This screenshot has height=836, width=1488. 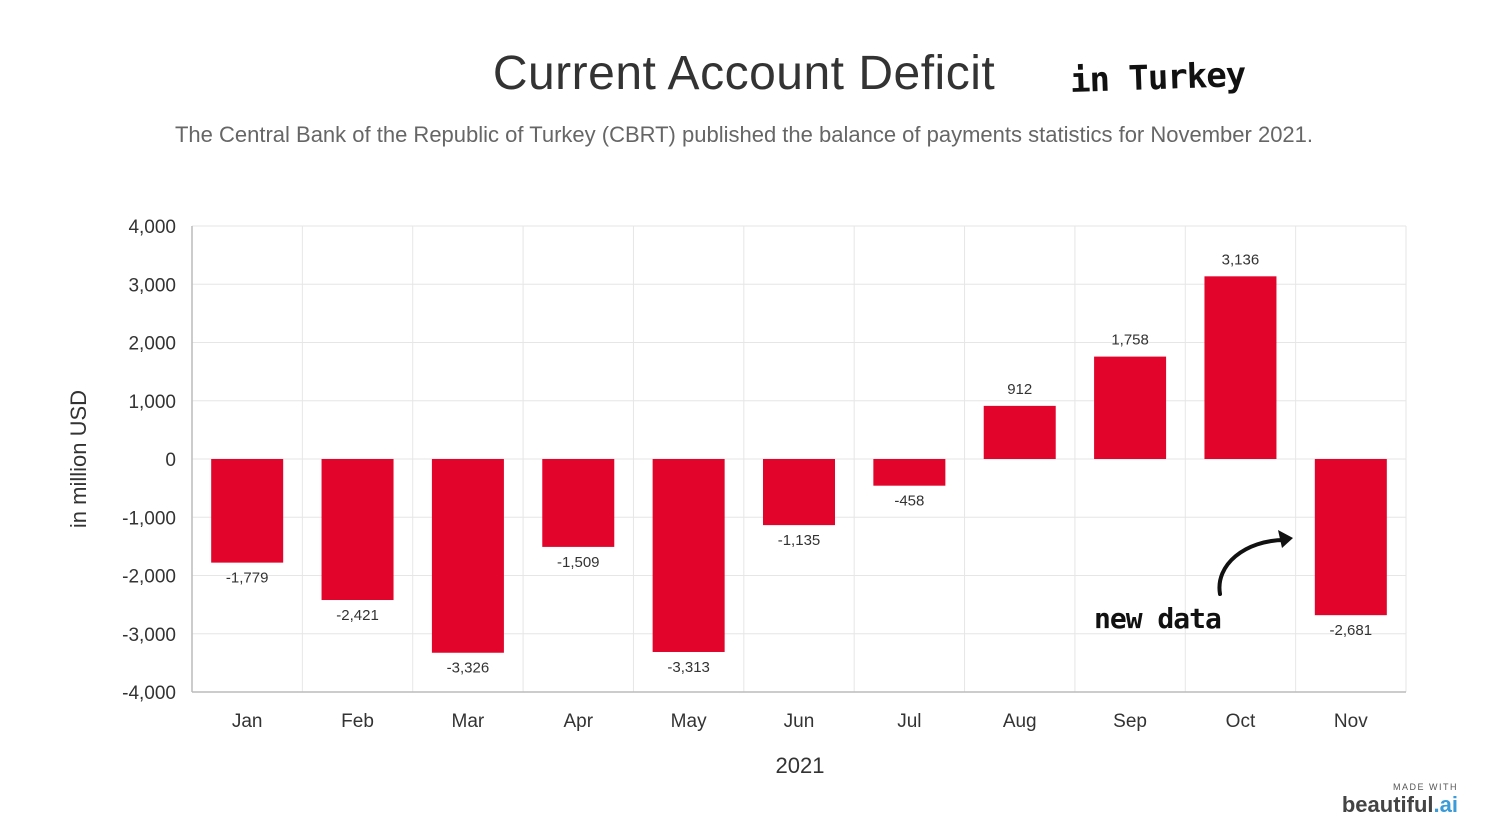 What do you see at coordinates (1019, 432) in the screenshot?
I see `bar-aug` at bounding box center [1019, 432].